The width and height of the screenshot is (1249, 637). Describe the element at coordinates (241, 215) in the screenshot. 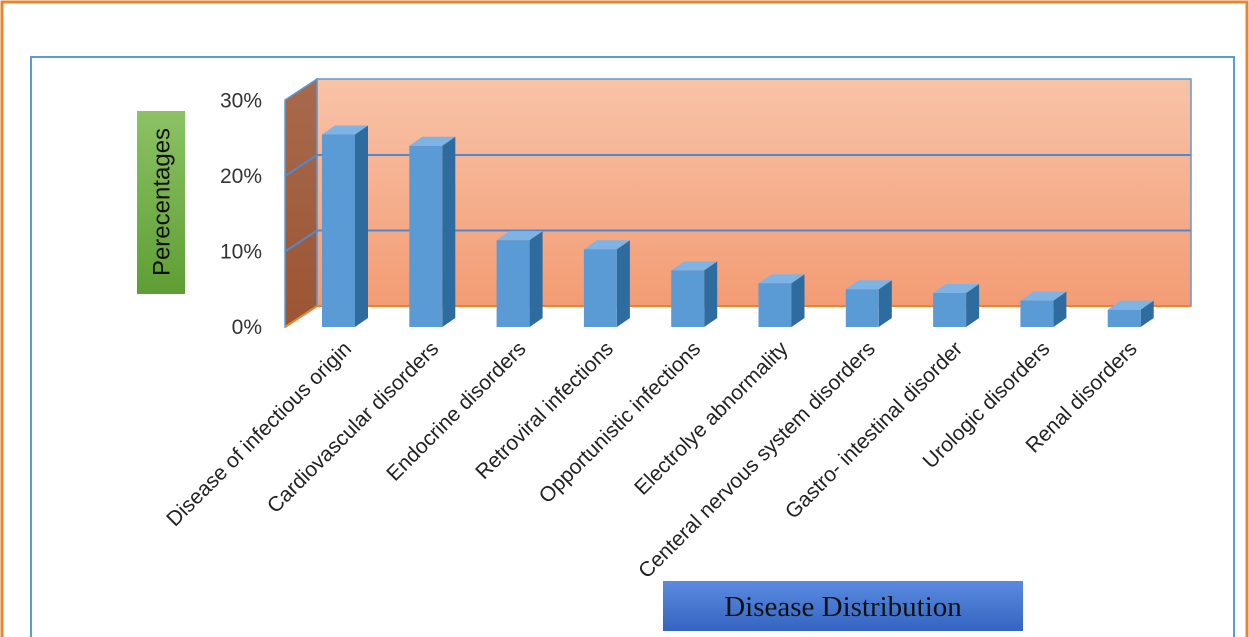

I see `y-axis-ticks: 0% 10% 20% 30%` at that location.